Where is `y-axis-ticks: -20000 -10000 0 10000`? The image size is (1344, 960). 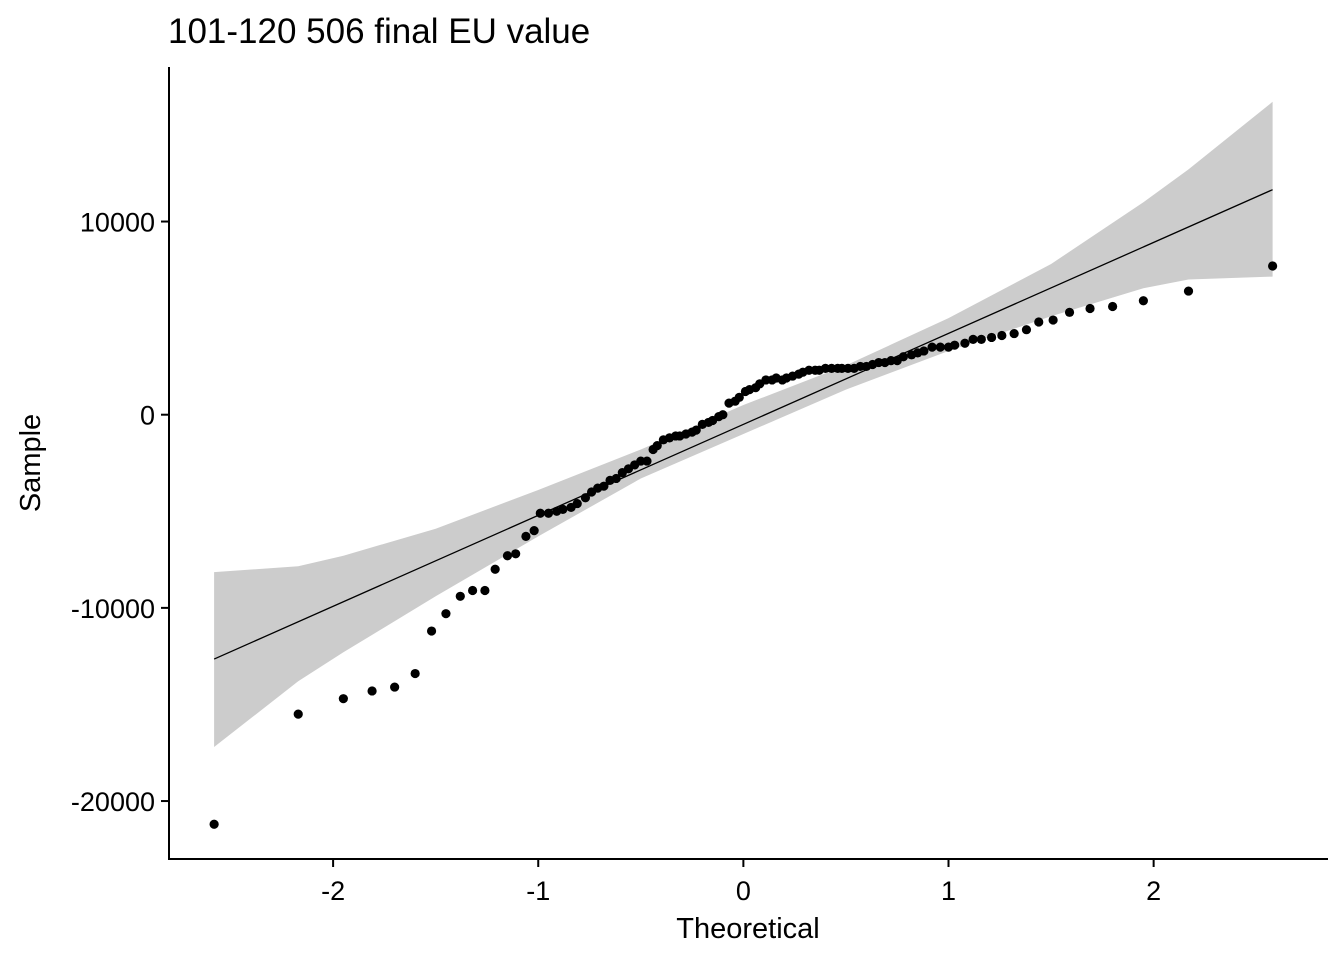
y-axis-ticks: -20000 -10000 0 10000 is located at coordinates (120, 512).